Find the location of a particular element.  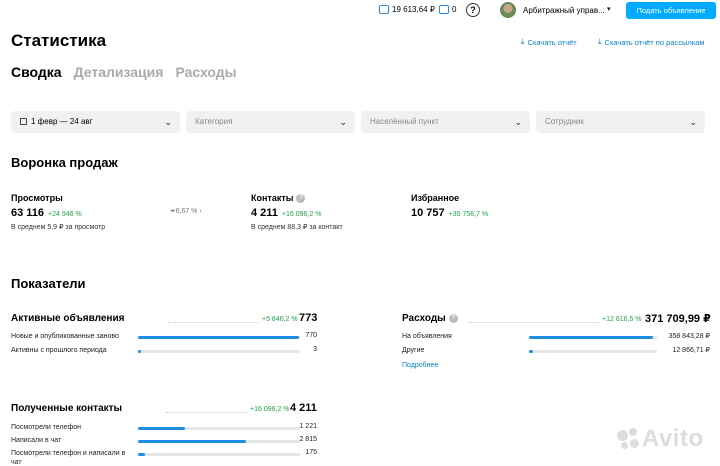

active-ads-row-value: 770 is located at coordinates (311, 335).